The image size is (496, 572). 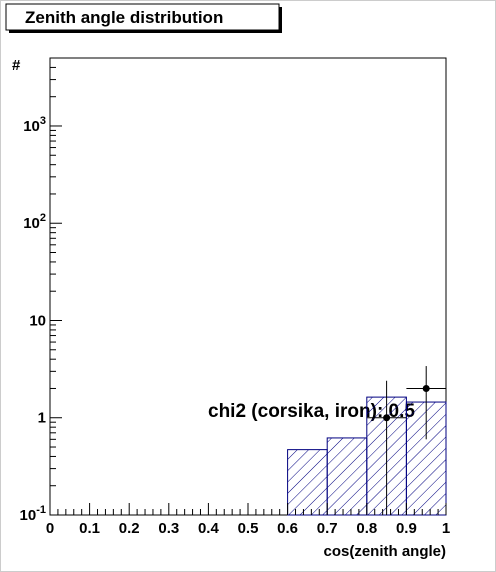 What do you see at coordinates (366, 528) in the screenshot?
I see `x-tick-label: 0.8` at bounding box center [366, 528].